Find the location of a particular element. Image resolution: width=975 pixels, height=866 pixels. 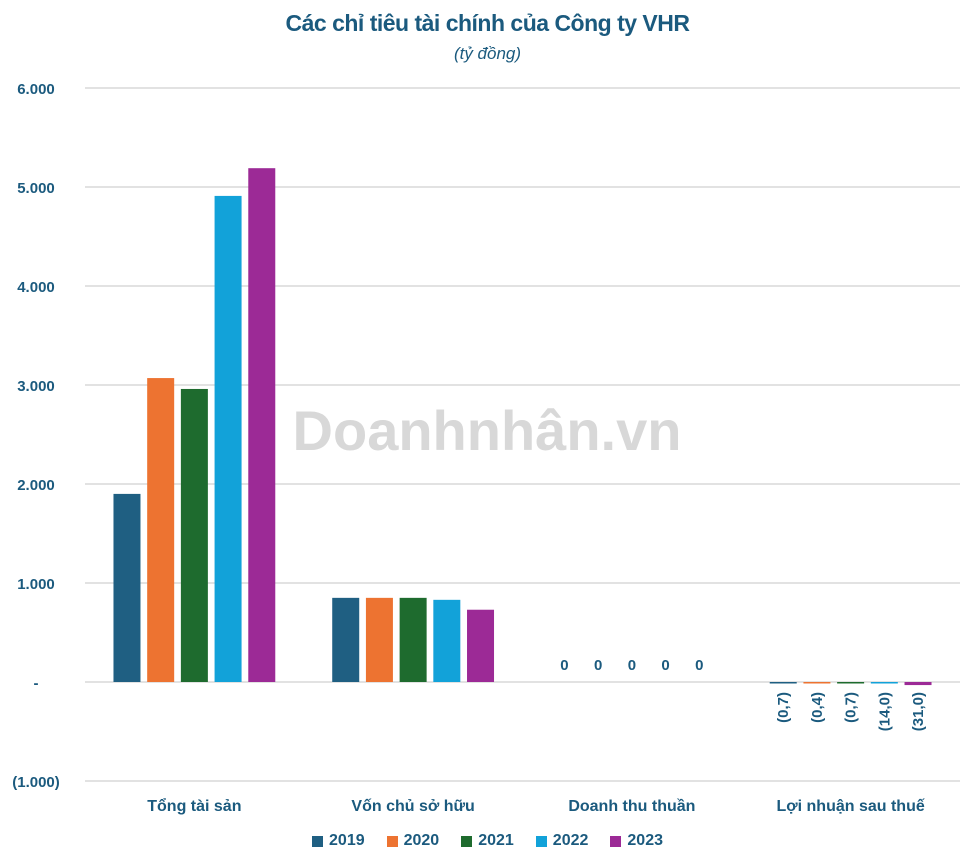

legend-item-2021: 2021 is located at coordinates (487, 841).